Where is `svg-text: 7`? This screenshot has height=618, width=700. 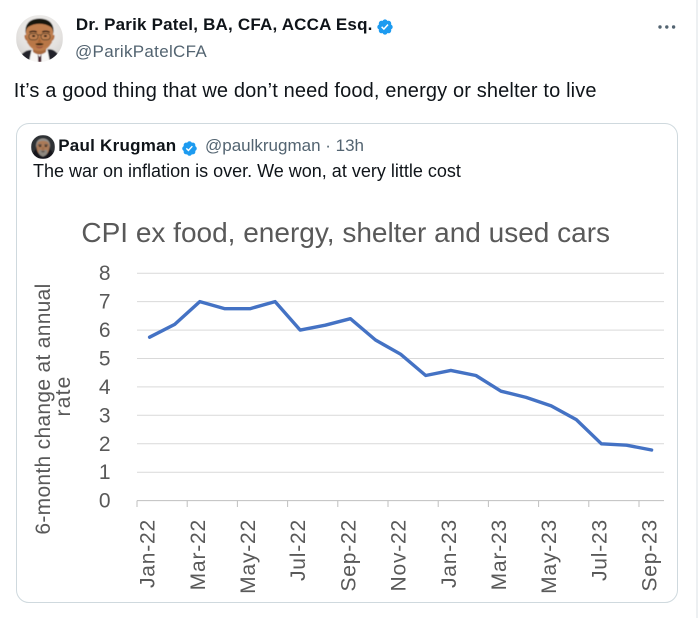
svg-text: 7 is located at coordinates (105, 302).